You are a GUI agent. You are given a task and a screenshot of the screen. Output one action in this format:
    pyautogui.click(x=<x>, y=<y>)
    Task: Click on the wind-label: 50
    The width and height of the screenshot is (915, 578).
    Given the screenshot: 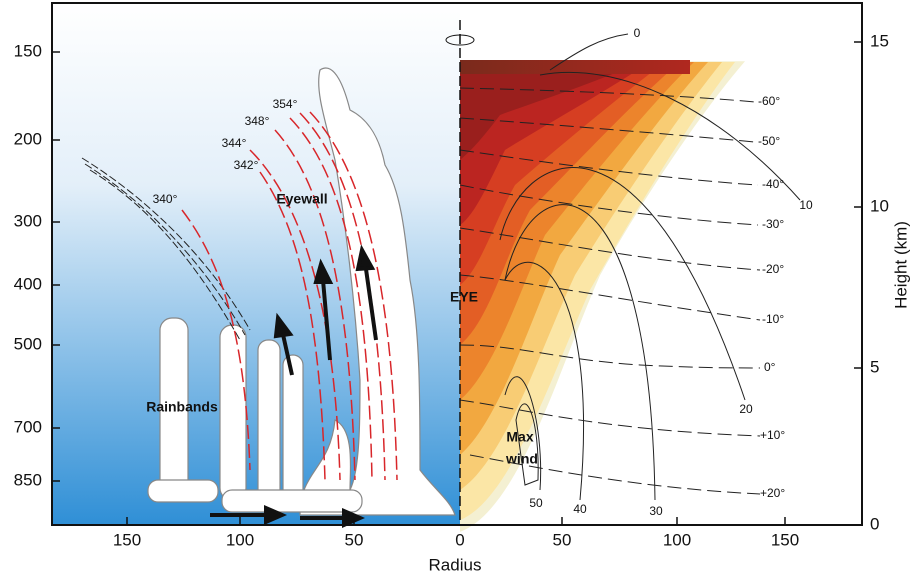 What is the action you would take?
    pyautogui.click(x=536, y=503)
    